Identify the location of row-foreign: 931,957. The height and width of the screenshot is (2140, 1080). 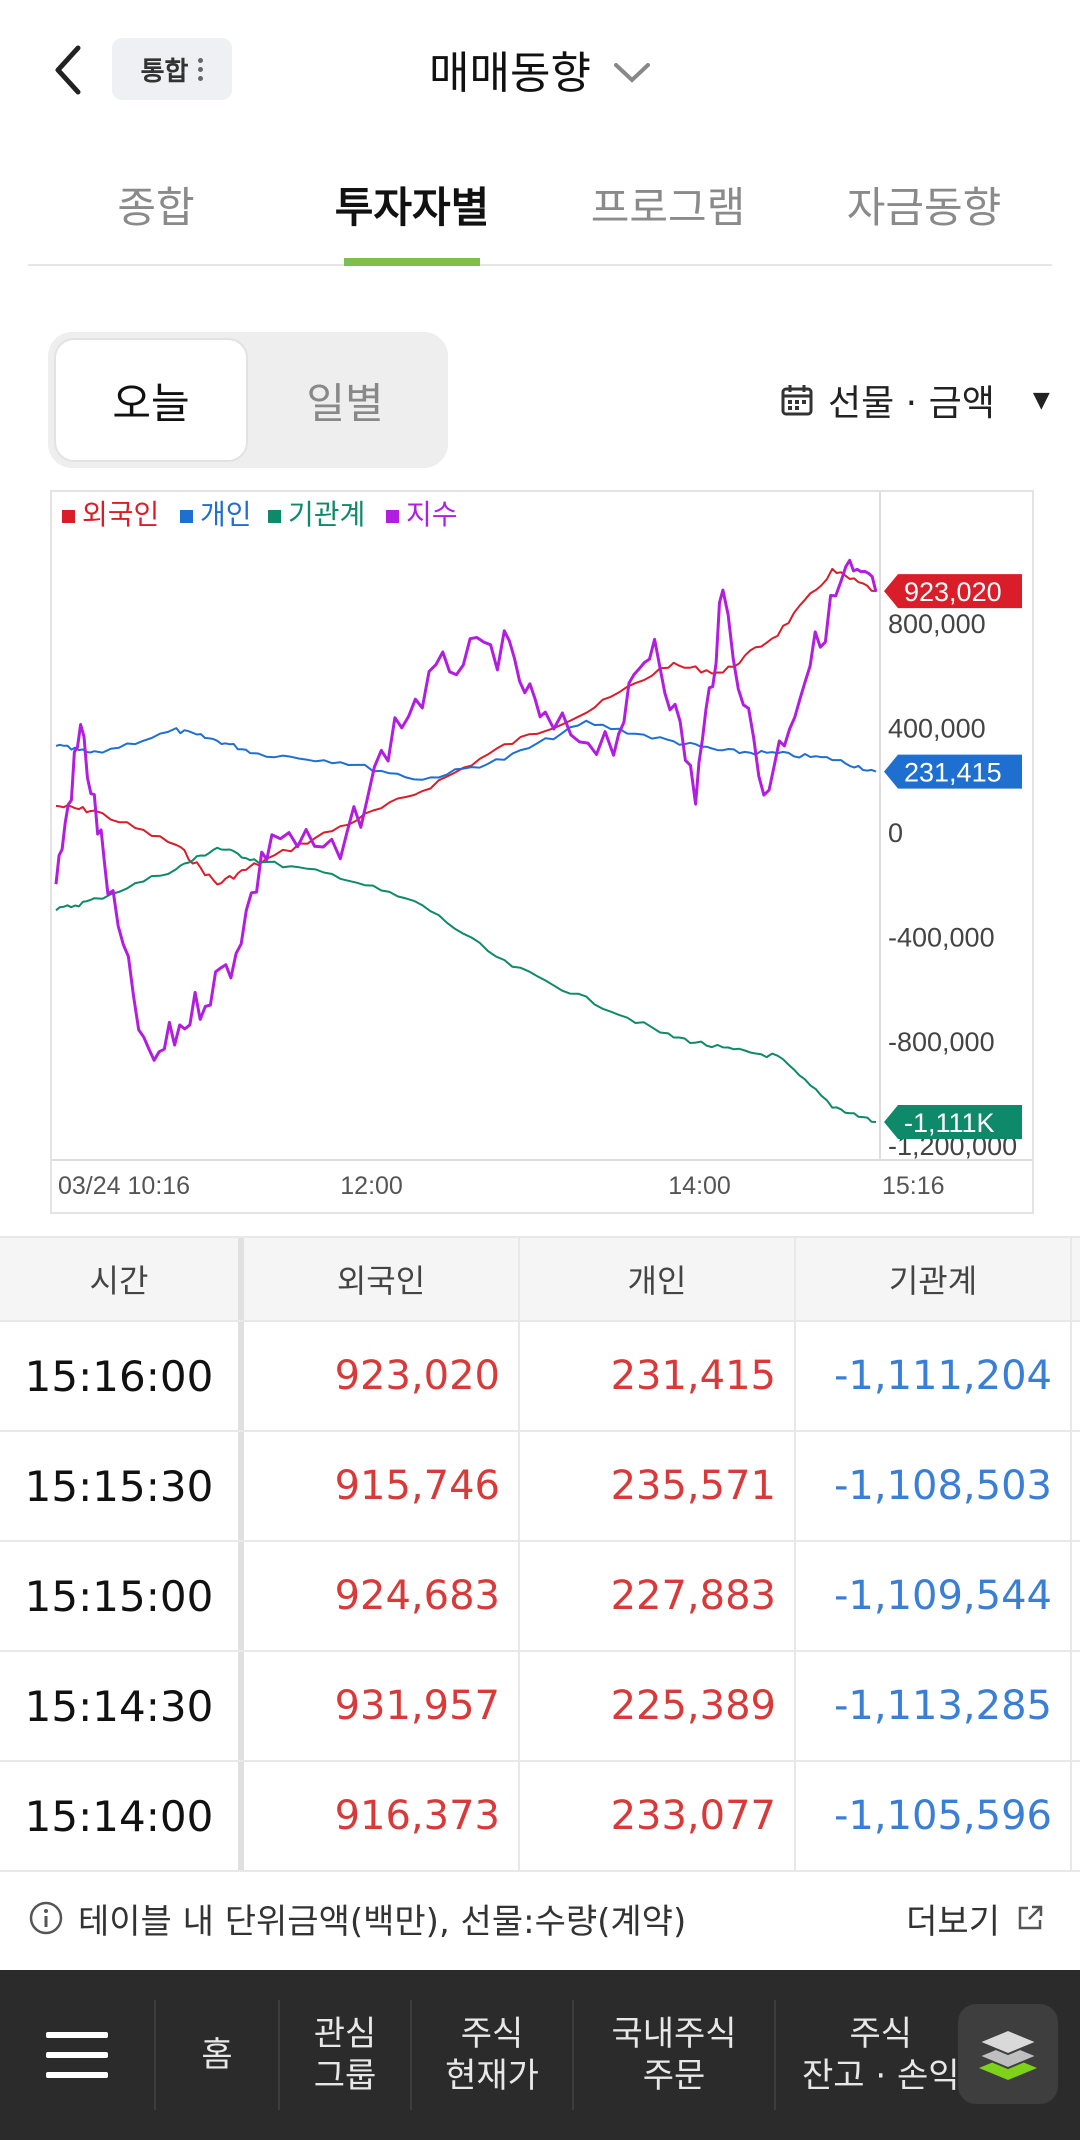
(382, 1706).